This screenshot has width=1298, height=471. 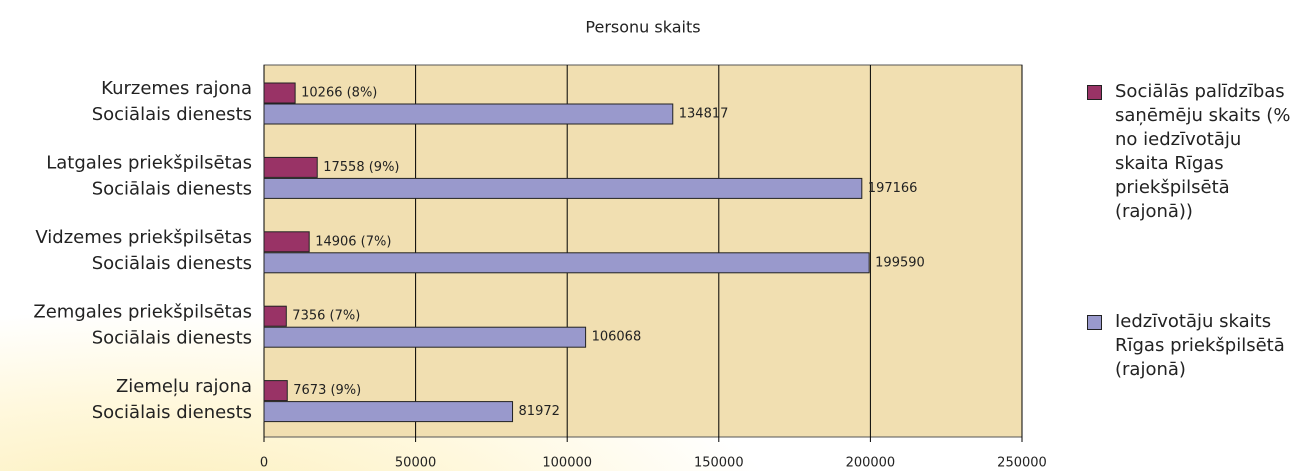 What do you see at coordinates (184, 386) in the screenshot?
I see `y-tick-label: Ziemeļu rajona` at bounding box center [184, 386].